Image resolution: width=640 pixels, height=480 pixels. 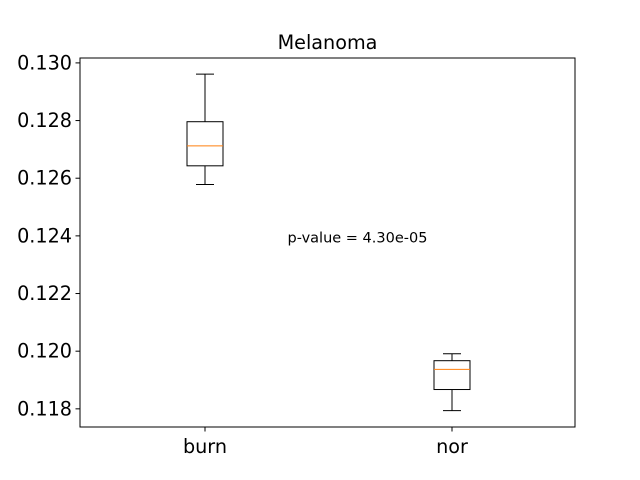 What do you see at coordinates (44, 293) in the screenshot?
I see `y-tick-label: 0.122` at bounding box center [44, 293].